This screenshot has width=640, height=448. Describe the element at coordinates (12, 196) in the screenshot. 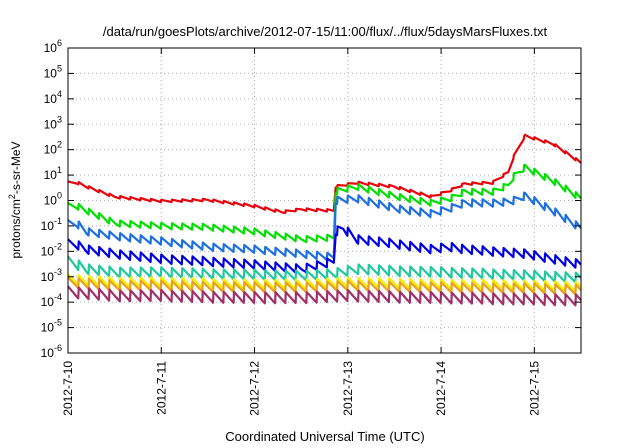

I see `y-axis-label-sup: 2` at that location.